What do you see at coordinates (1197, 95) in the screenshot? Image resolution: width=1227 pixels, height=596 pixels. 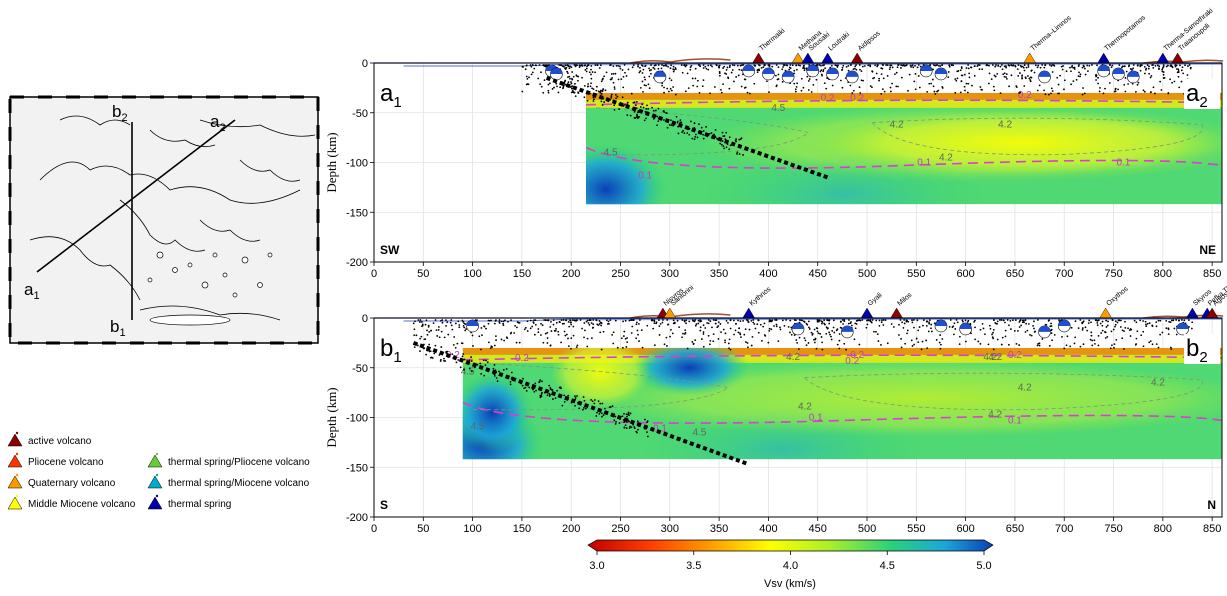 I see `profile-end-label: a2` at bounding box center [1197, 95].